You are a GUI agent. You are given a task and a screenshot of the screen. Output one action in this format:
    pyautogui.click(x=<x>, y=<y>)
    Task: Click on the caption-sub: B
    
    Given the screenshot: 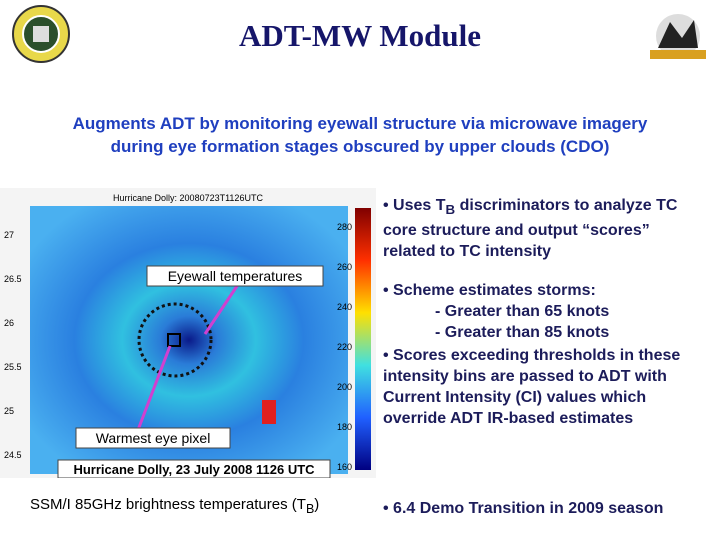 What is the action you would take?
    pyautogui.click(x=310, y=509)
    